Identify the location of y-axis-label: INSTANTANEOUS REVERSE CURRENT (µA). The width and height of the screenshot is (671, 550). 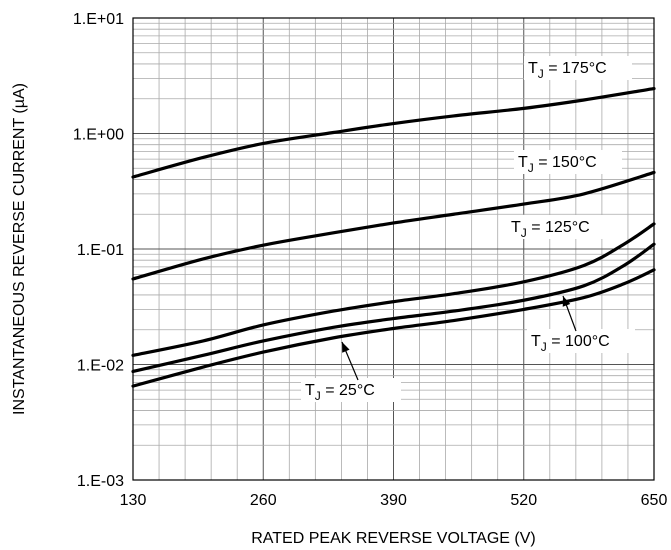
(19, 249).